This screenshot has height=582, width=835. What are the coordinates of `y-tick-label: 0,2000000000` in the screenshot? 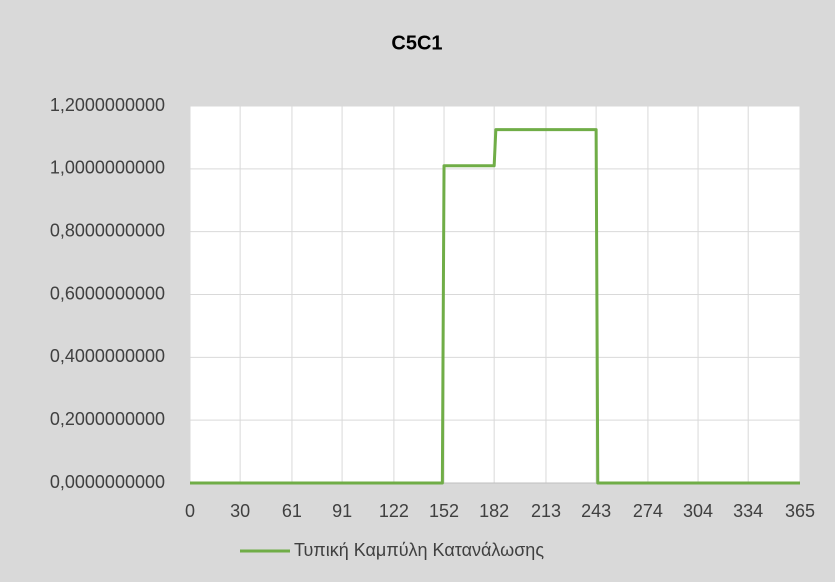 It's located at (107, 419).